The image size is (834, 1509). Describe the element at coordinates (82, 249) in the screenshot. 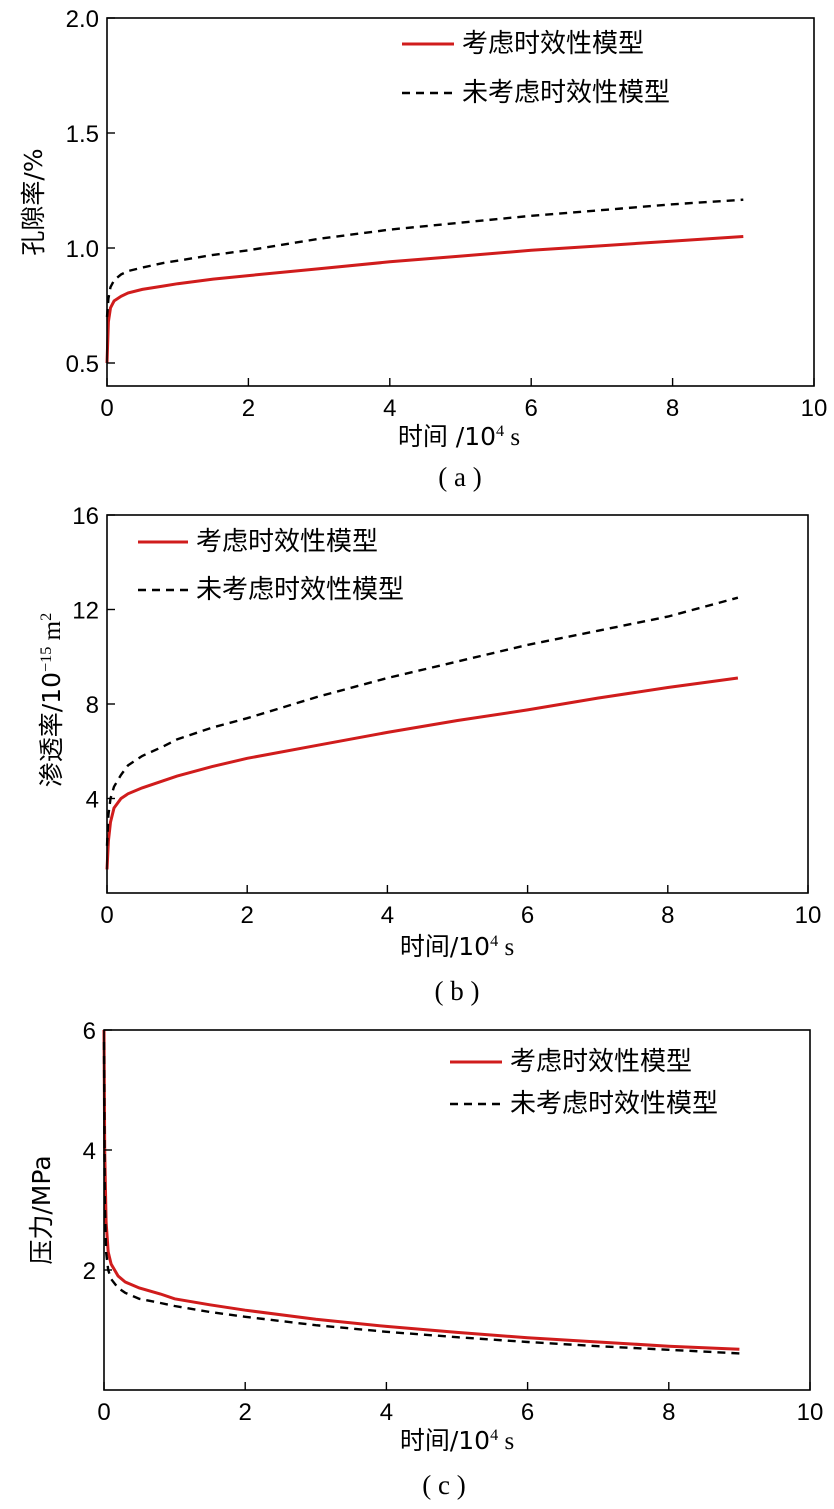

I see `y-tick-label: 1.0` at that location.